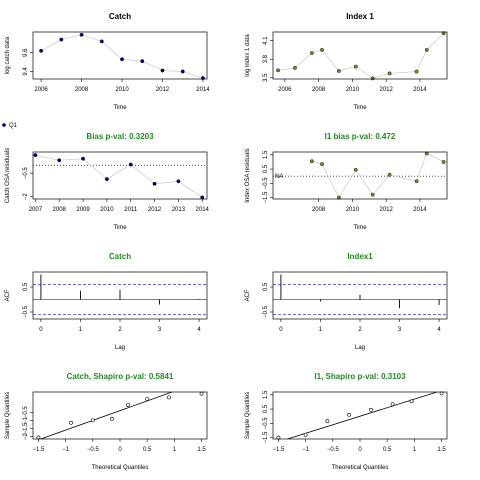  What do you see at coordinates (39, 450) in the screenshot?
I see `x-tick-label: −1.5` at bounding box center [39, 450].